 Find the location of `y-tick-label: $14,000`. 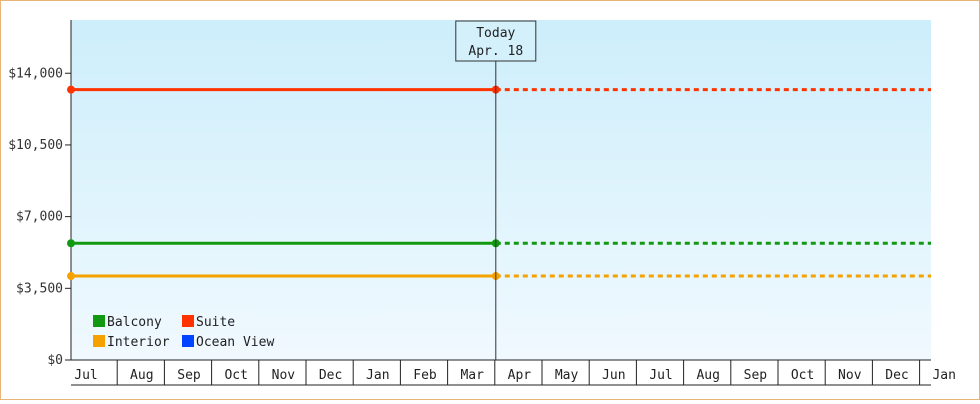

y-tick-label: $14,000 is located at coordinates (35, 73).